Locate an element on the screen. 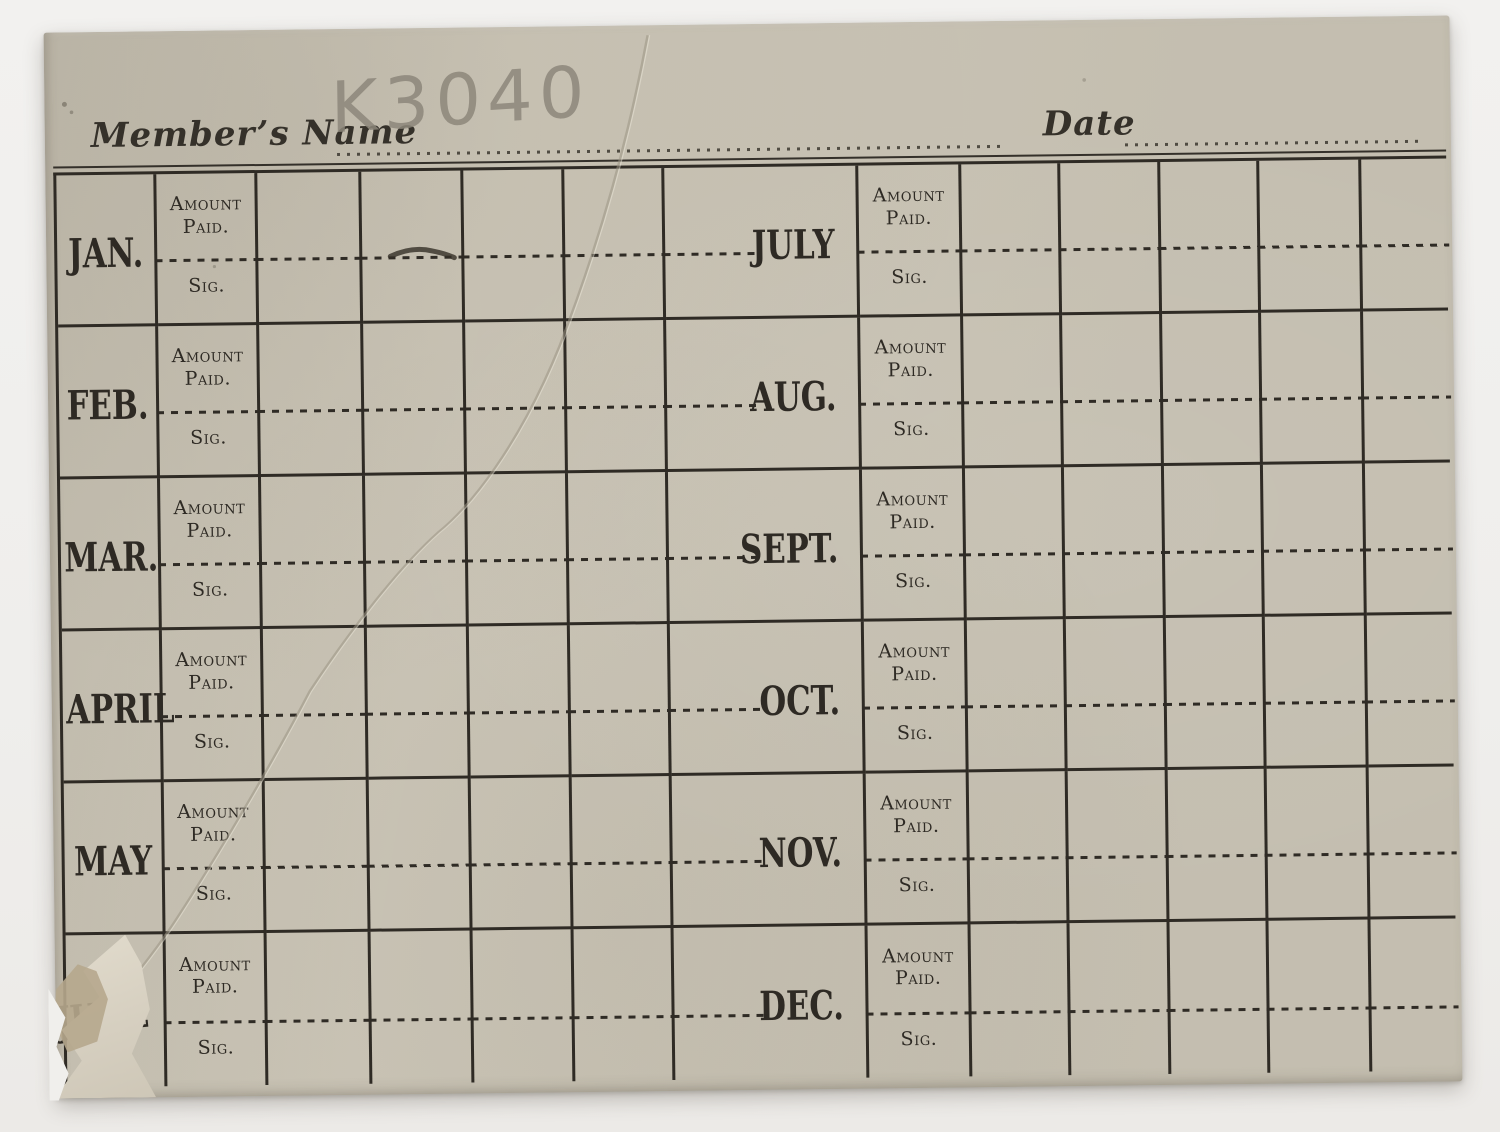  month-label: JAN. is located at coordinates (105, 252).